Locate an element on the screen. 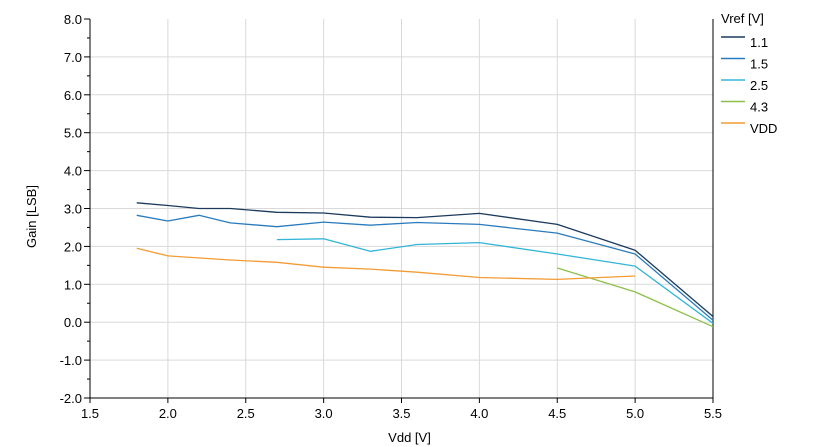  y-tick-label: 8.0 is located at coordinates (73, 19).